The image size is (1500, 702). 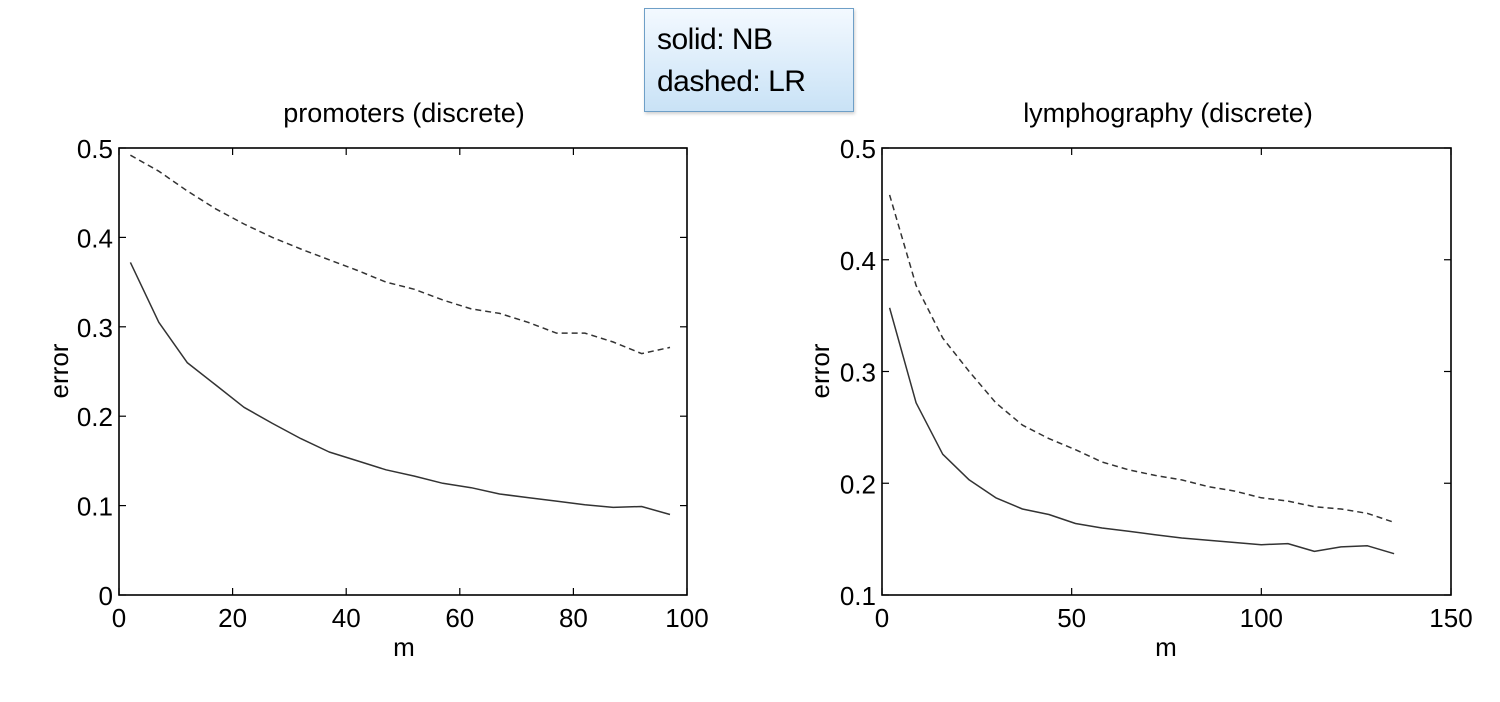 What do you see at coordinates (404, 113) in the screenshot?
I see `chart-title: promoters (discrete)` at bounding box center [404, 113].